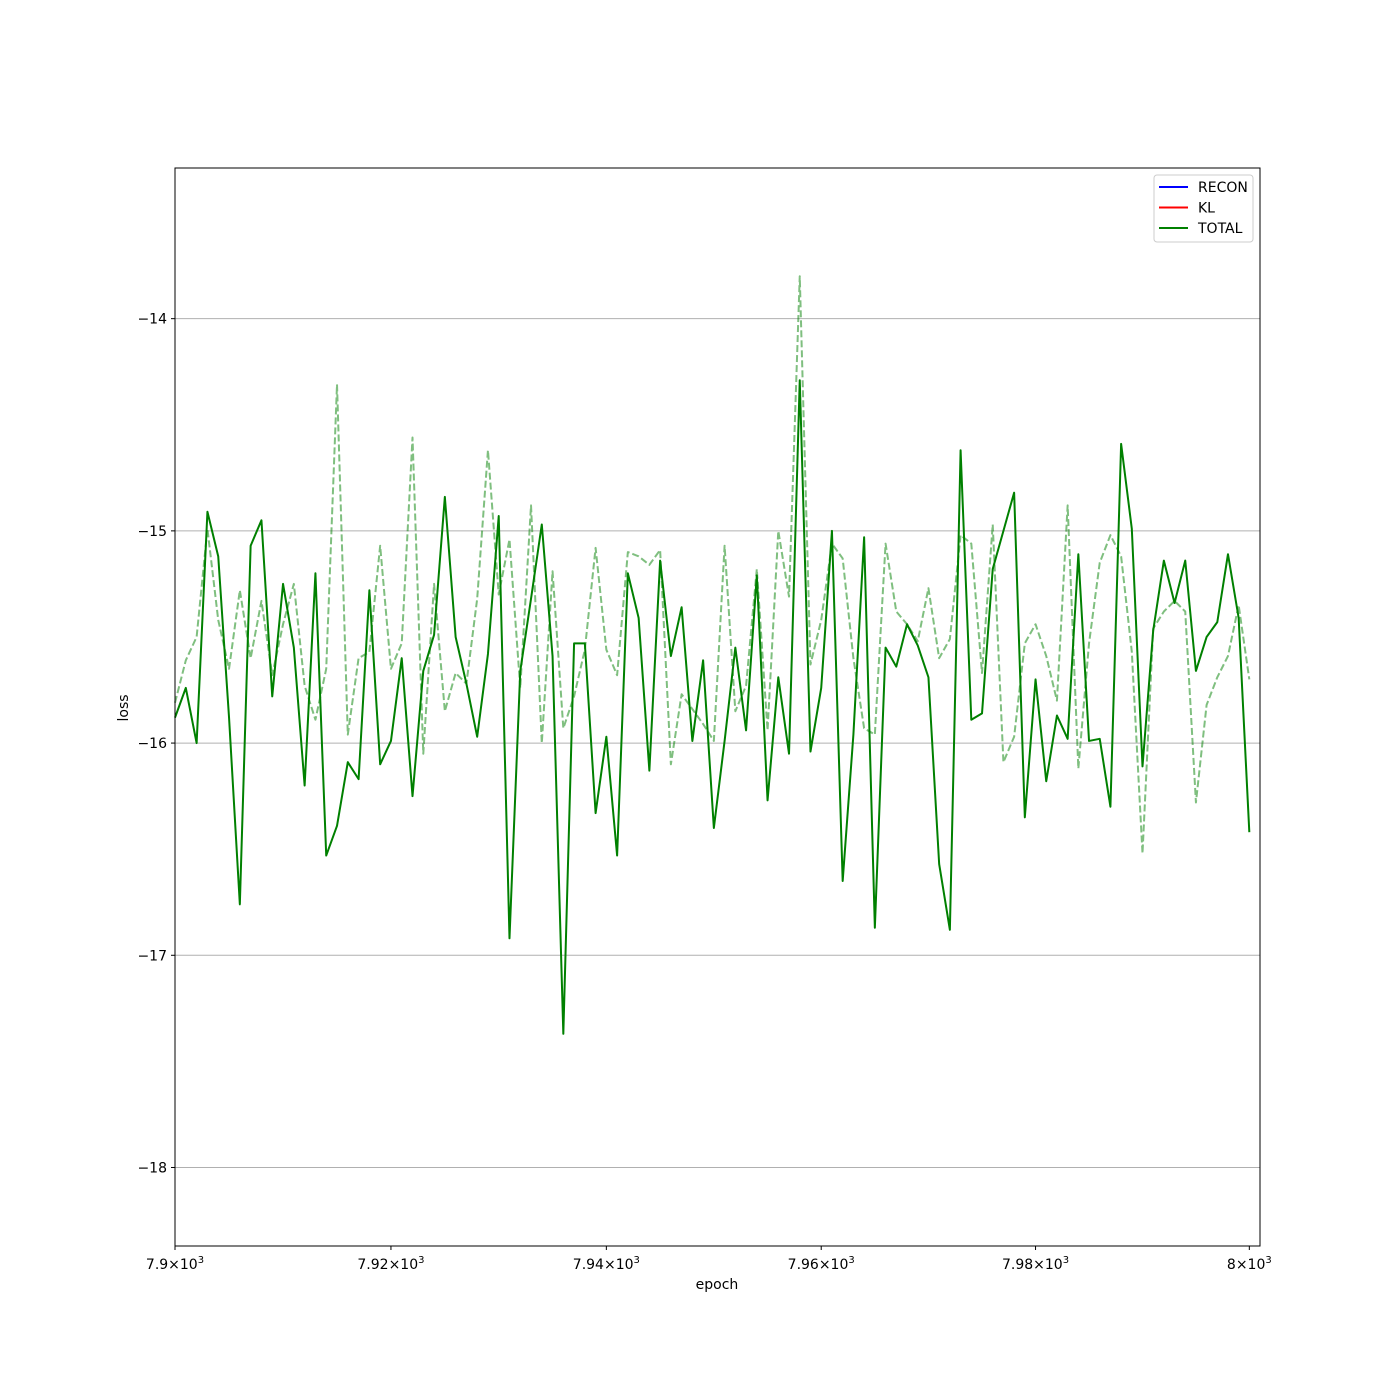 The image size is (1400, 1400). Describe the element at coordinates (152, 320) in the screenshot. I see `y-tick-label: −14` at that location.